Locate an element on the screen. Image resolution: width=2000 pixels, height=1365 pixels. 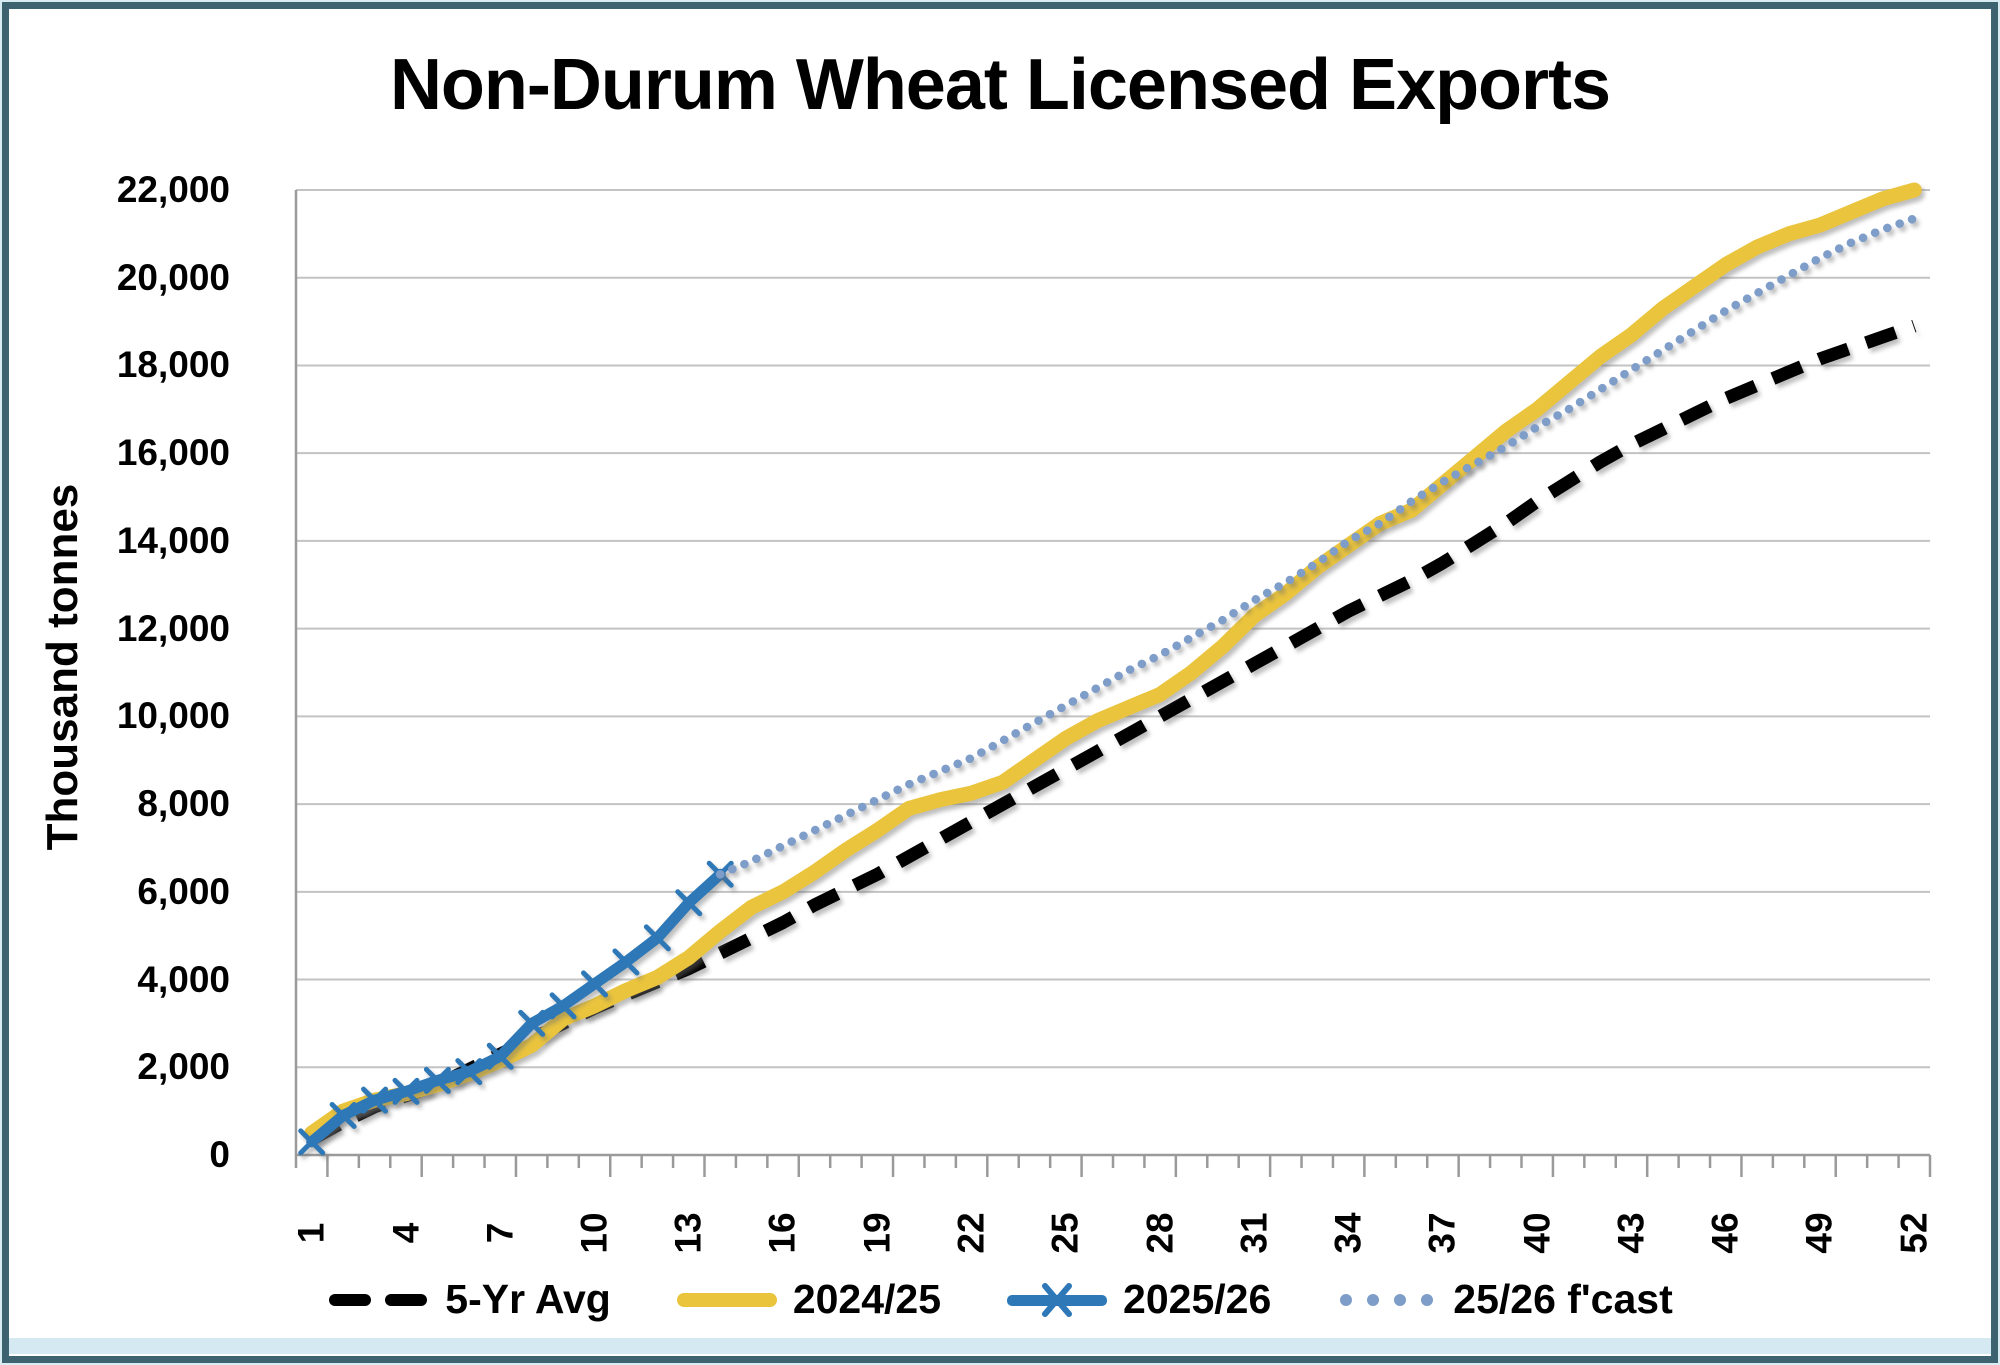
x-tick-label: 4 is located at coordinates (405, 1233).